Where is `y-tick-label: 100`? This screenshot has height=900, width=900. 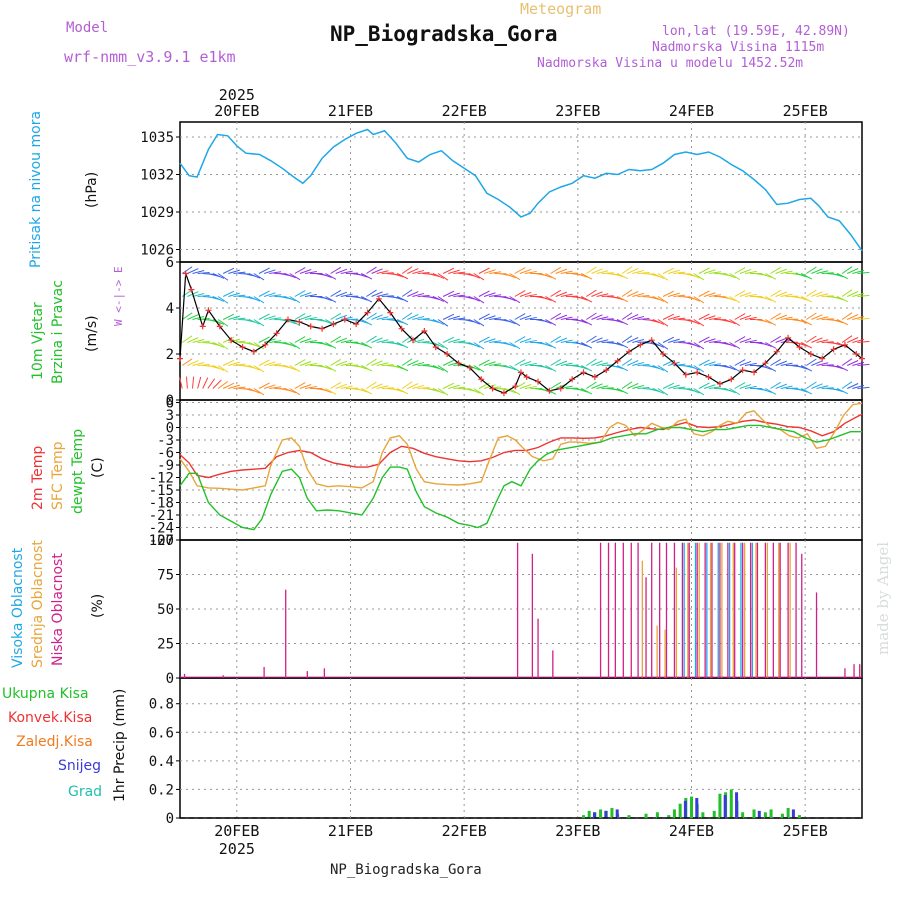
y-tick-label: 100 is located at coordinates (161, 541).